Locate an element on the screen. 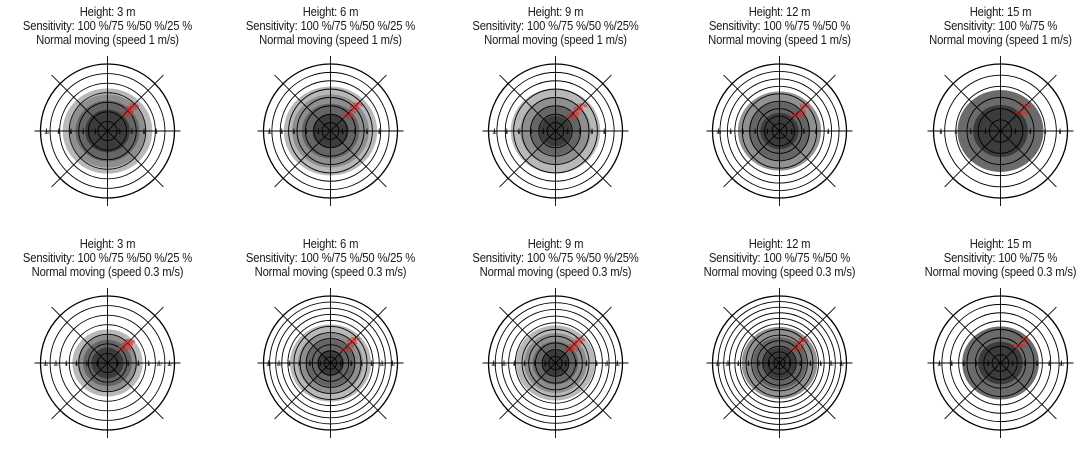 The height and width of the screenshot is (450, 1077). detection-pattern-diagram: 8 6 4 2 2 4 6 8 100%75% is located at coordinates (1000, 131).